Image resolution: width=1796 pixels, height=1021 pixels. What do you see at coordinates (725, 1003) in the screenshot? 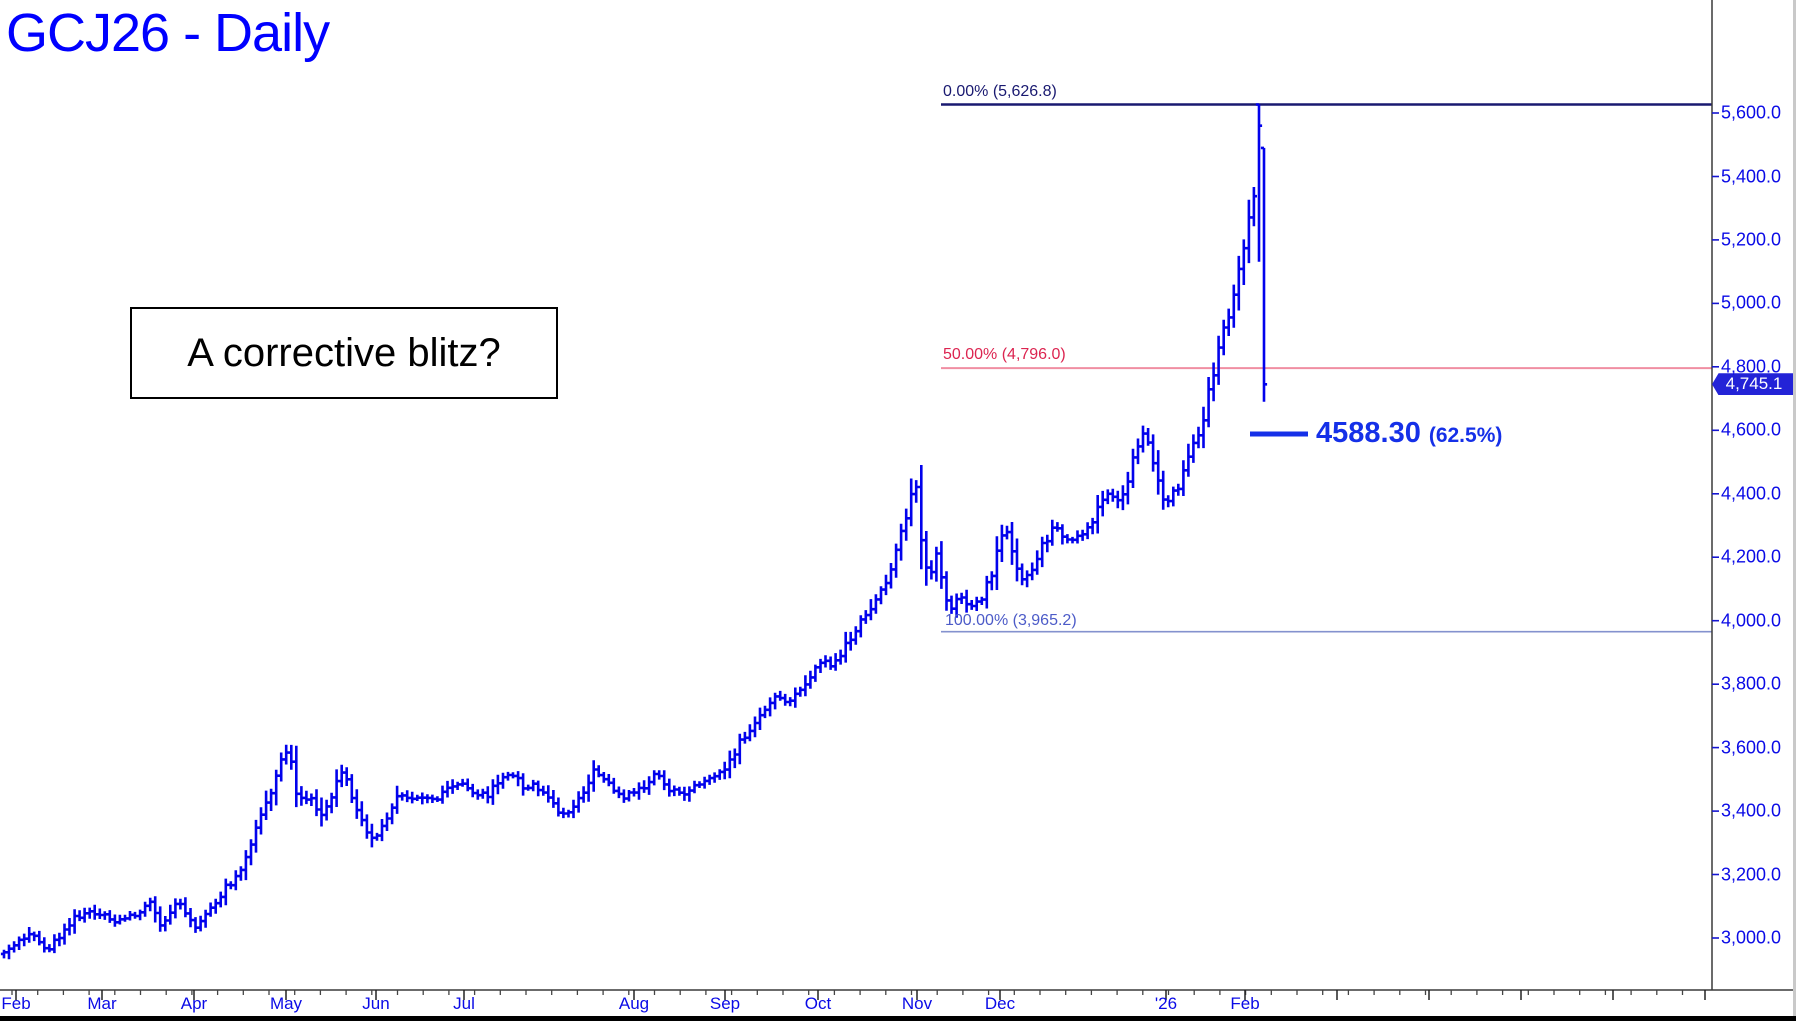
I see `x-axis-month-label: Sep` at bounding box center [725, 1003].